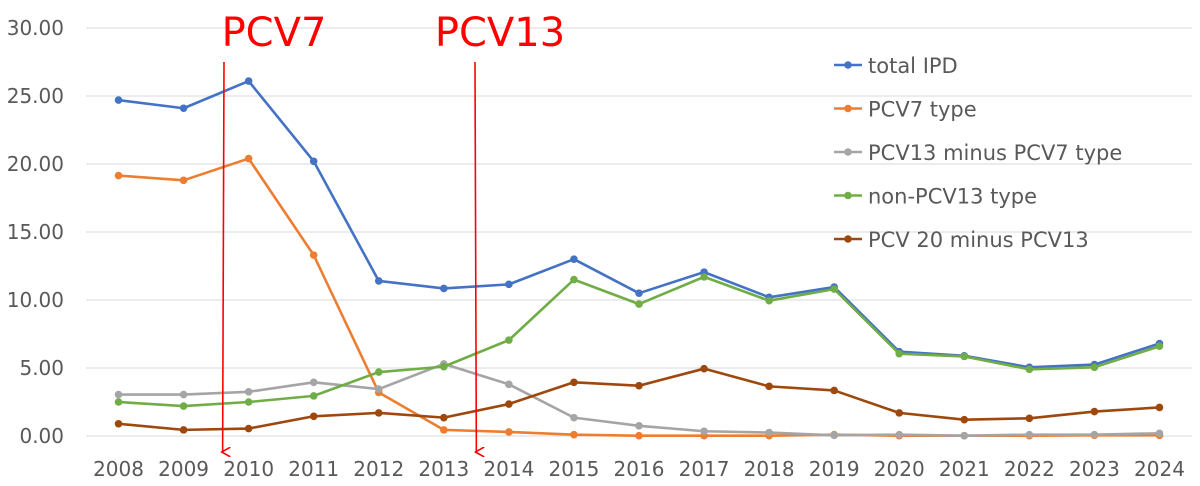  Describe the element at coordinates (834, 469) in the screenshot. I see `x-tick-label: 2019` at that location.